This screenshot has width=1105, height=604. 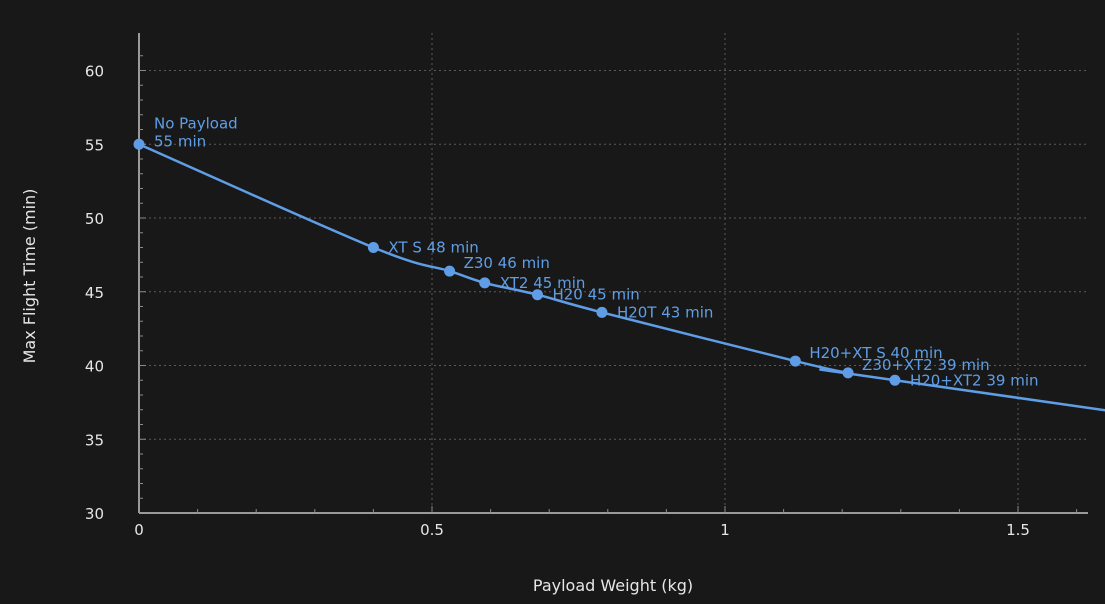 I want to click on point-label: XT2 45 min, so click(x=543, y=283).